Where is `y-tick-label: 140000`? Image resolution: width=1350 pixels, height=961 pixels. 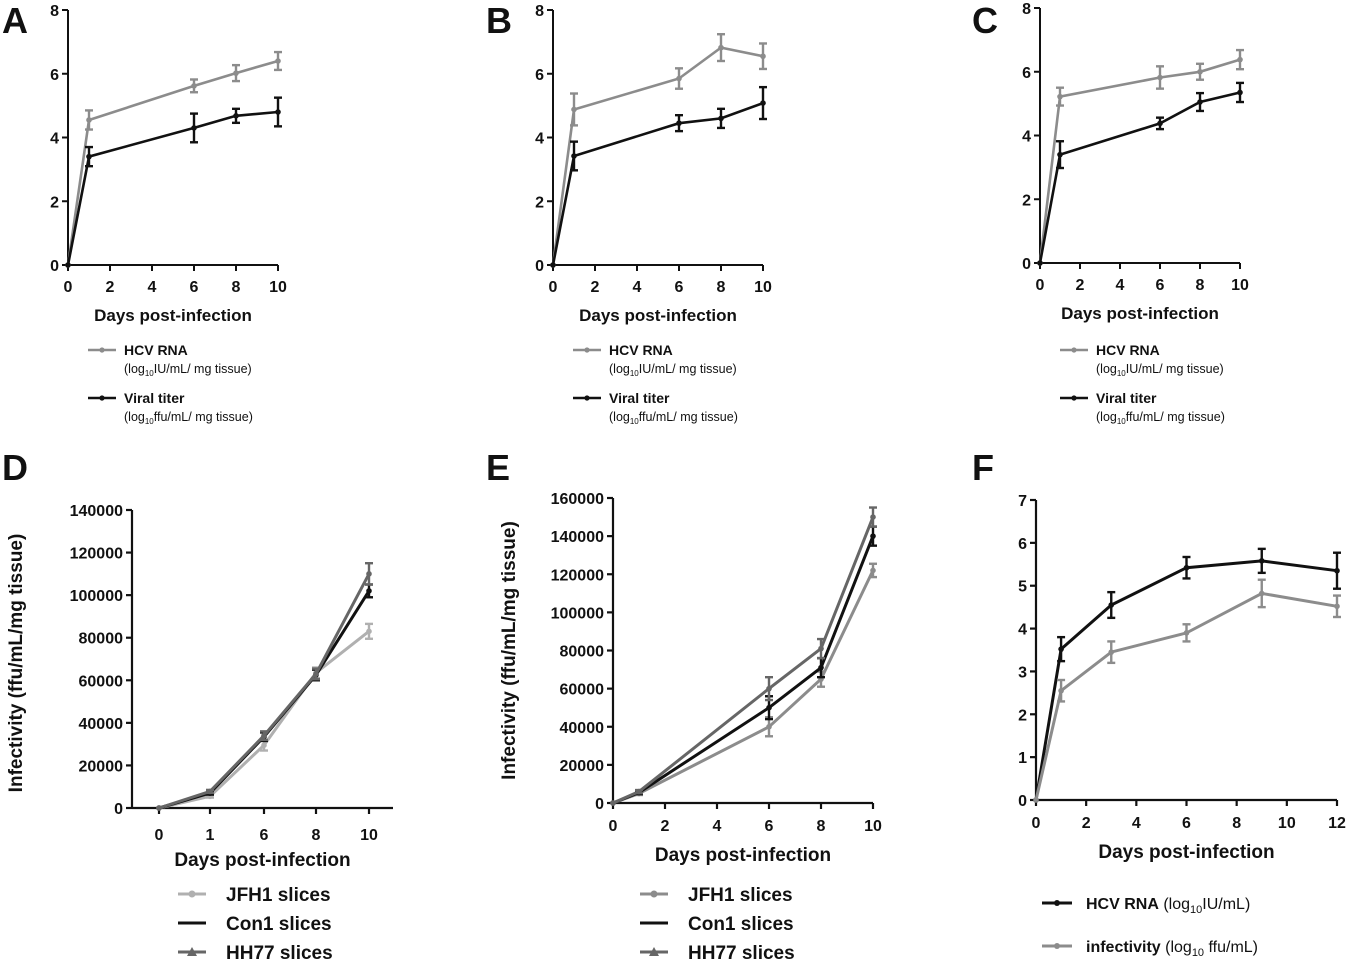 y-tick-label: 140000 is located at coordinates (577, 537).